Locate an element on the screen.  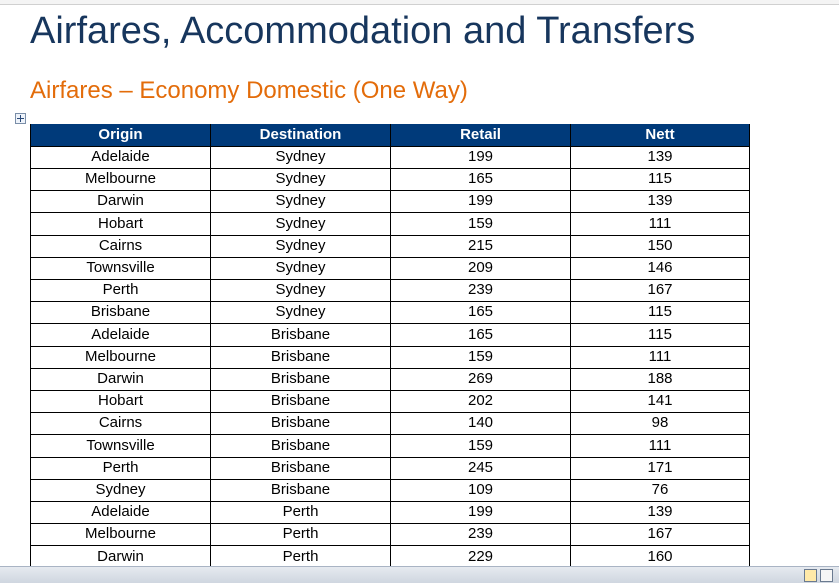
table-row: Hobart Brisbane 202 141 is located at coordinates (390, 402).